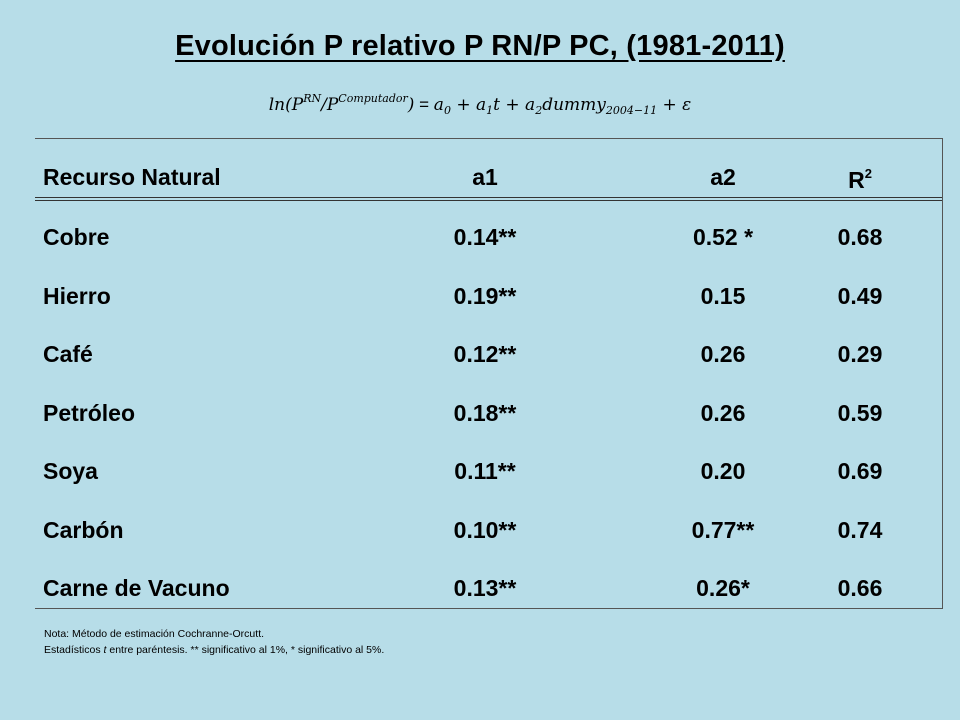 This screenshot has height=720, width=960. Describe the element at coordinates (723, 295) in the screenshot. I see `cell-a2: 0.15` at that location.